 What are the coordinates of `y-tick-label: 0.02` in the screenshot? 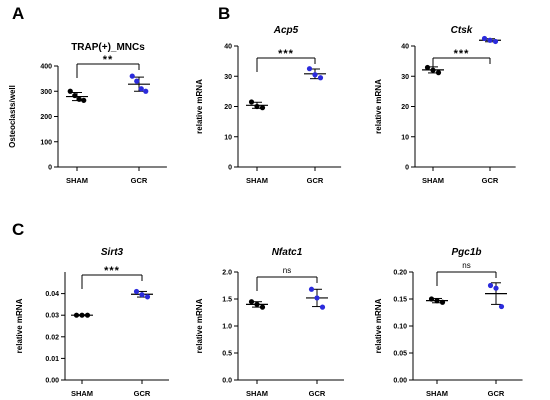 It's located at (52, 337).